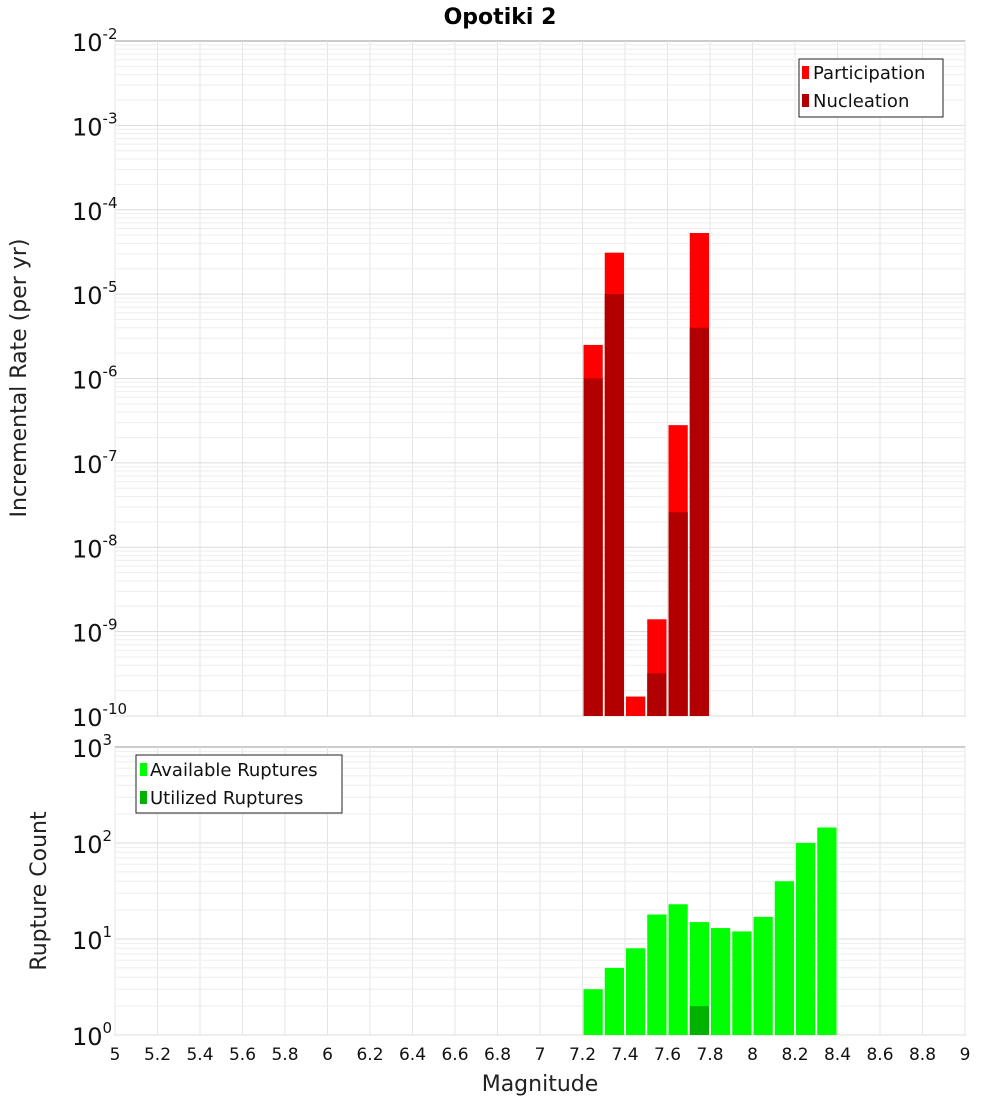  What do you see at coordinates (861, 101) in the screenshot?
I see `legend-label-nucleation: Nucleation` at bounding box center [861, 101].